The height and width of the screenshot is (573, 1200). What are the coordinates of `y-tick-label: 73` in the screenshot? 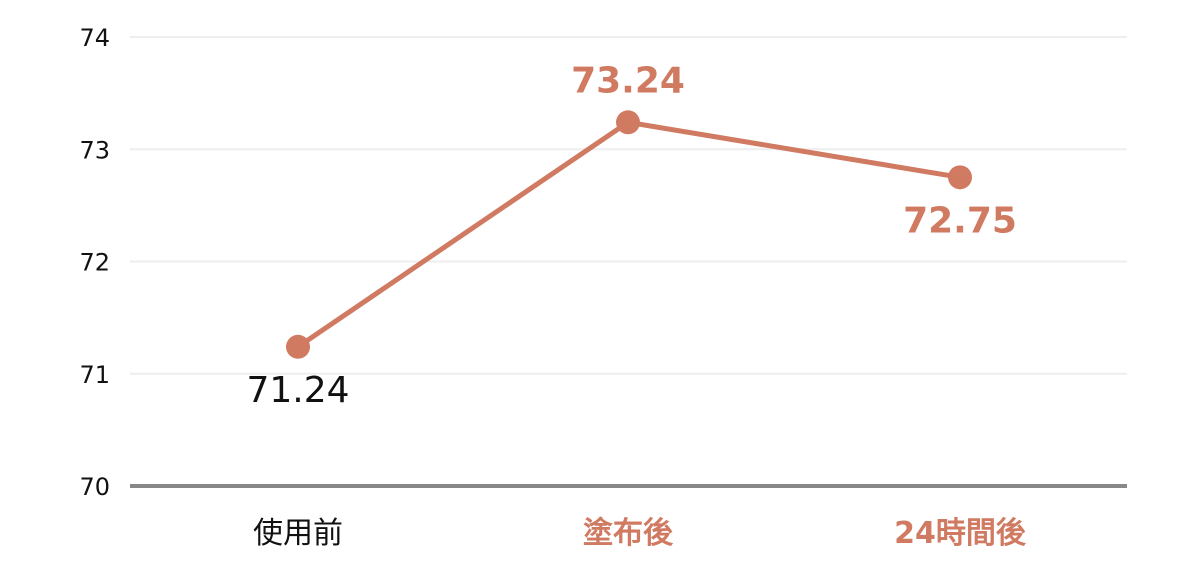 It's located at (94, 150).